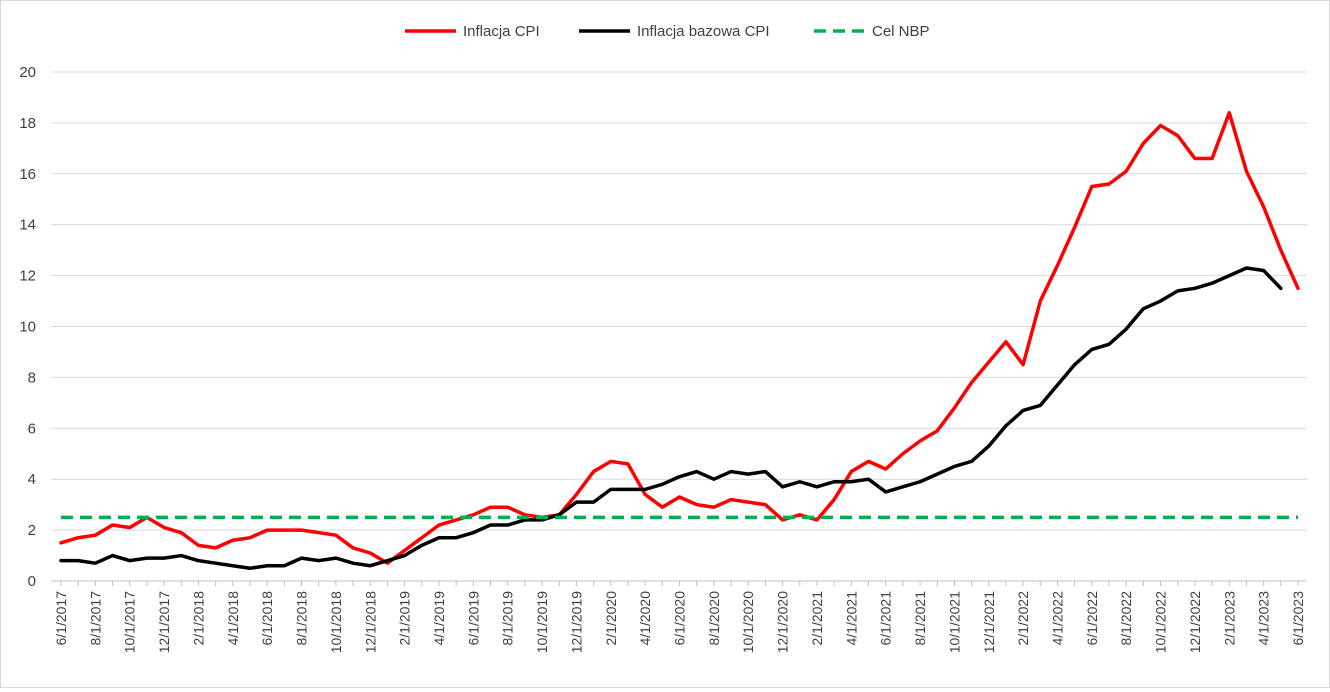 The width and height of the screenshot is (1330, 692). What do you see at coordinates (645, 618) in the screenshot?
I see `x-tick-label: 4/1/2020` at bounding box center [645, 618].